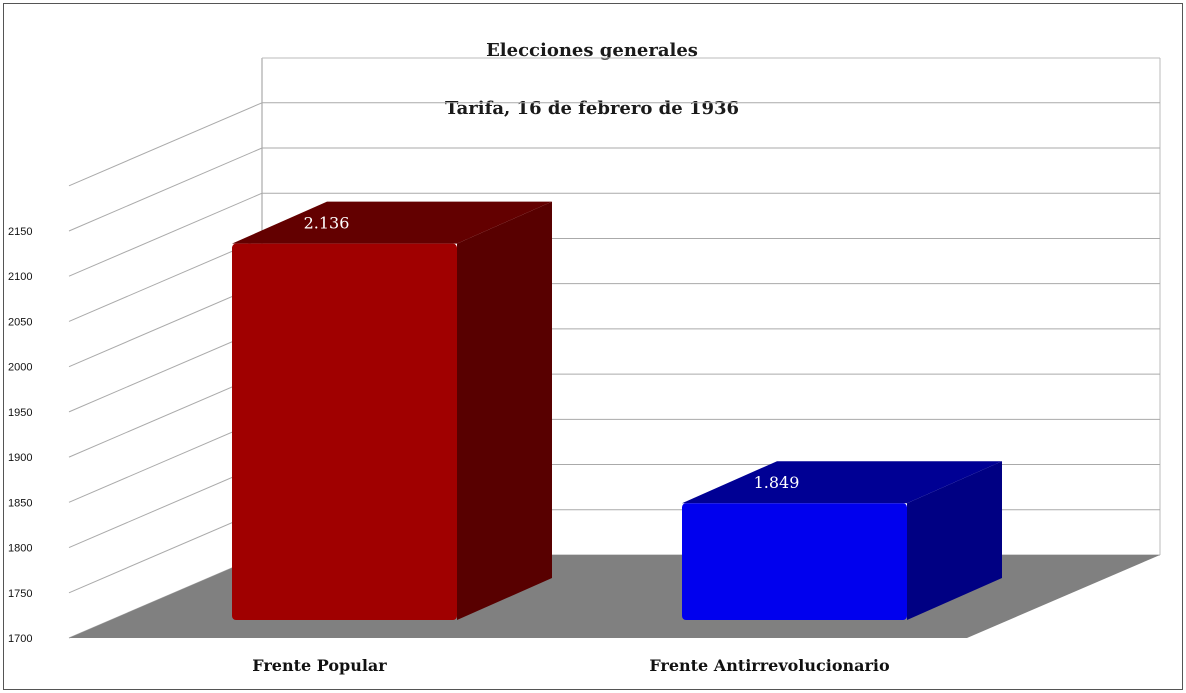 The image size is (1186, 693). What do you see at coordinates (769, 665) in the screenshot?
I see `x-category-label: Frente Antirrevolucionario` at bounding box center [769, 665].